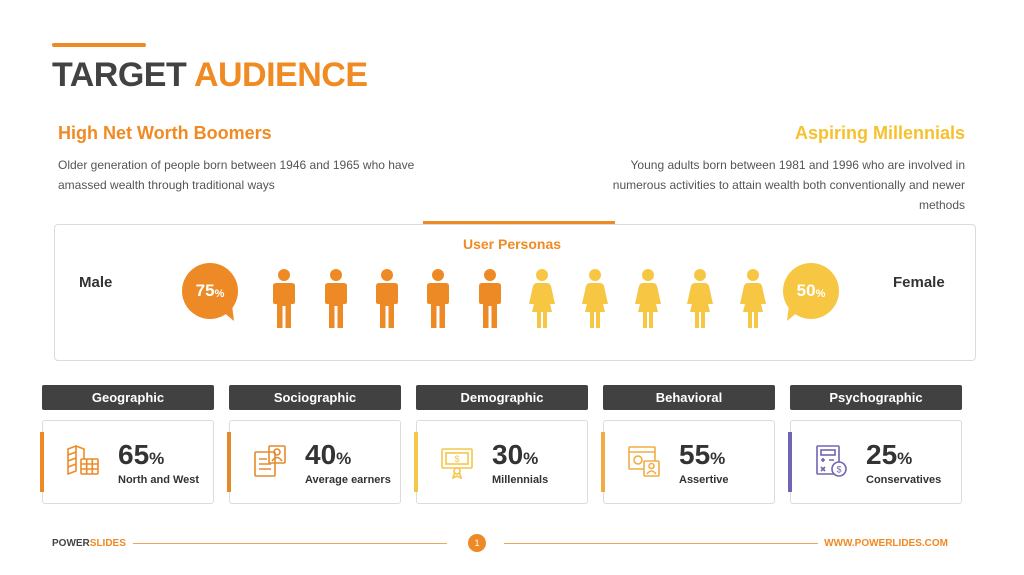 Image resolution: width=1024 pixels, height=575 pixels. Describe the element at coordinates (882, 454) in the screenshot. I see `psychographic-value: 25` at that location.